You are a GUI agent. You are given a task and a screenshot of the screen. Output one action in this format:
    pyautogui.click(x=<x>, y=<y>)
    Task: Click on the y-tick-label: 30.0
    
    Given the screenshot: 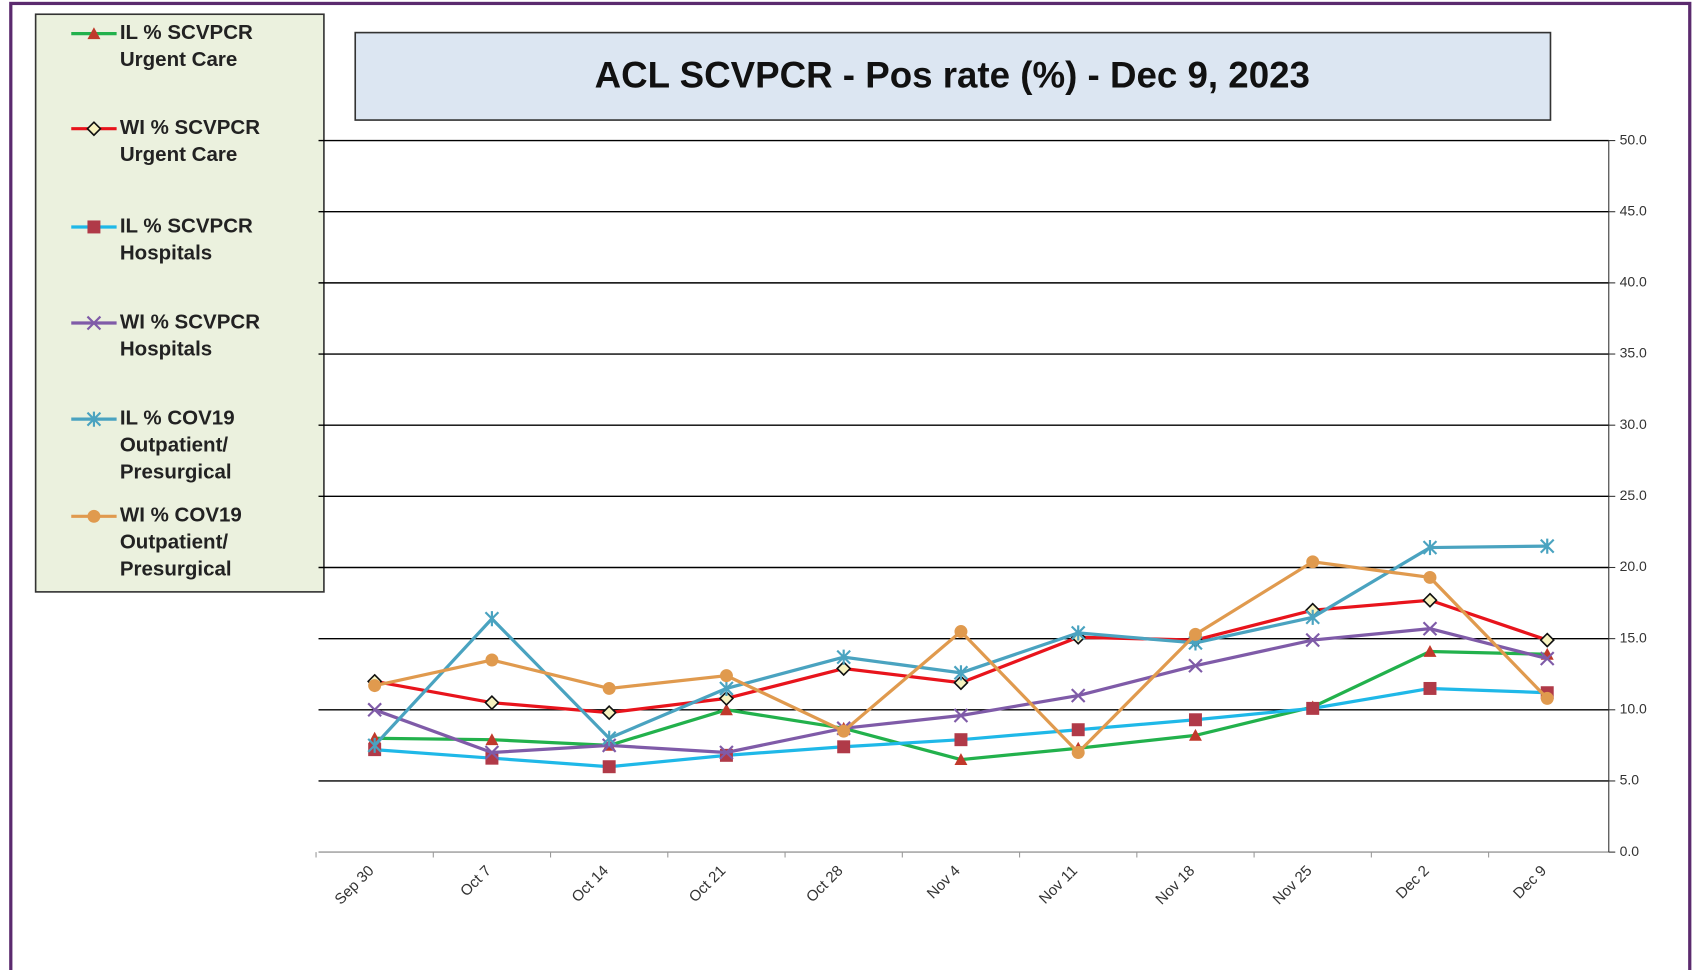 What is the action you would take?
    pyautogui.click(x=1633, y=424)
    